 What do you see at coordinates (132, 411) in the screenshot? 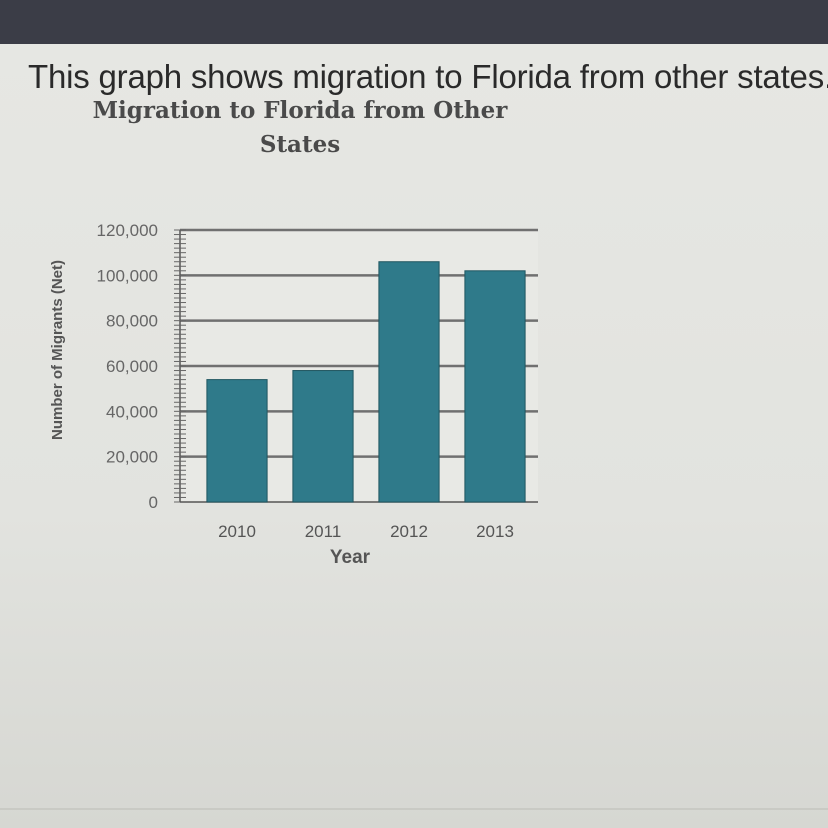
I see `y-tick-label: 40,000` at bounding box center [132, 411].